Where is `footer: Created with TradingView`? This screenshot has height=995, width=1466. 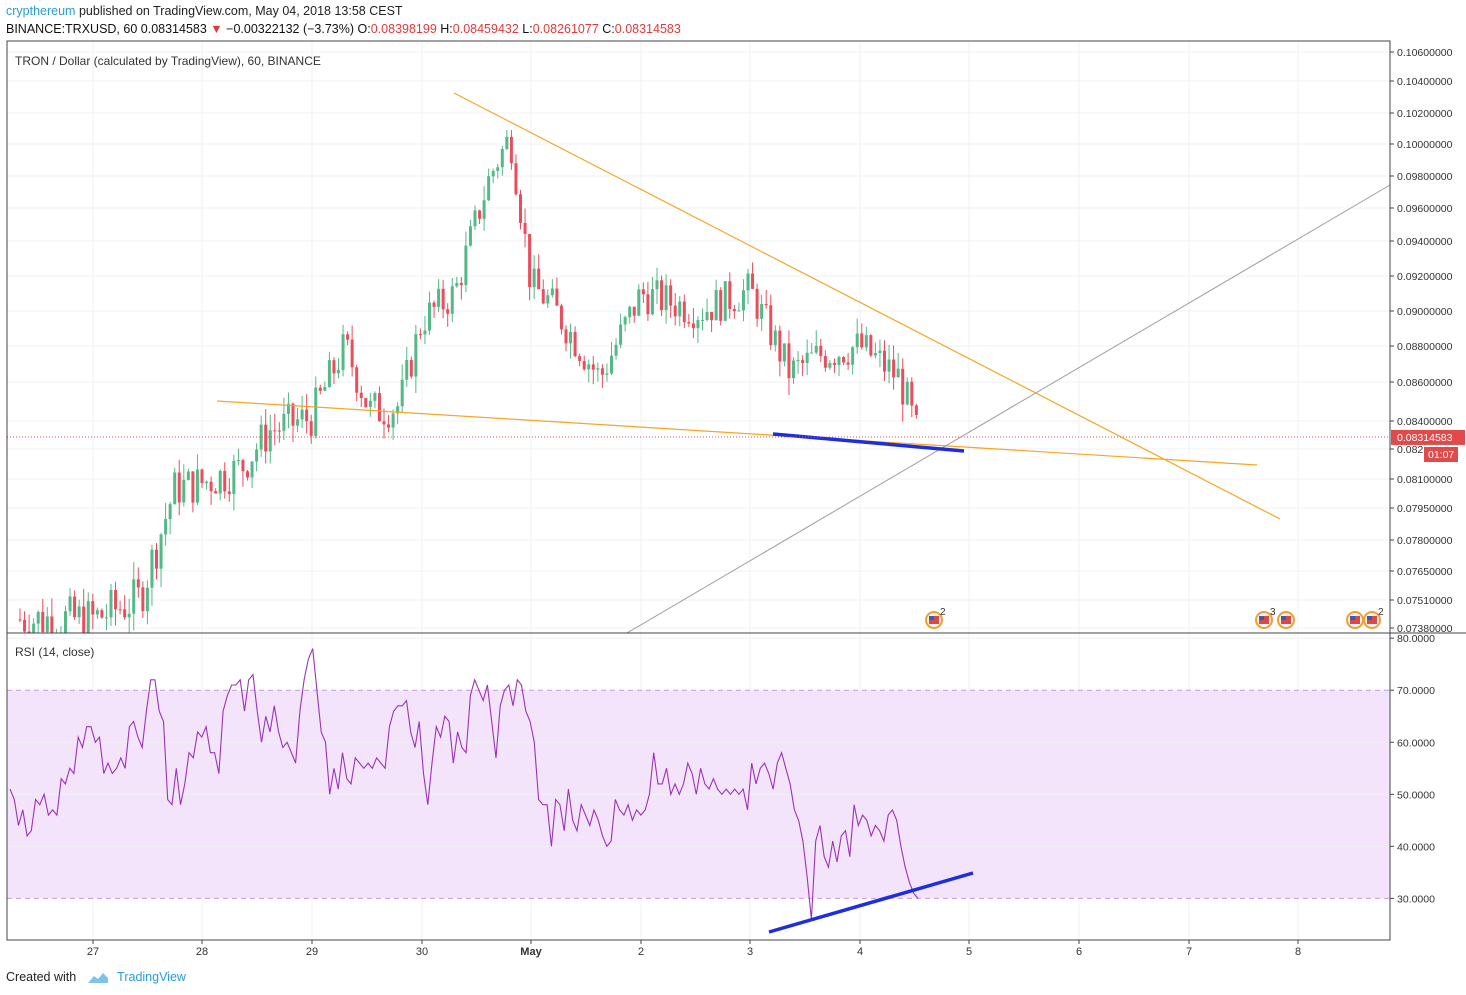 footer: Created with TradingView is located at coordinates (96, 977).